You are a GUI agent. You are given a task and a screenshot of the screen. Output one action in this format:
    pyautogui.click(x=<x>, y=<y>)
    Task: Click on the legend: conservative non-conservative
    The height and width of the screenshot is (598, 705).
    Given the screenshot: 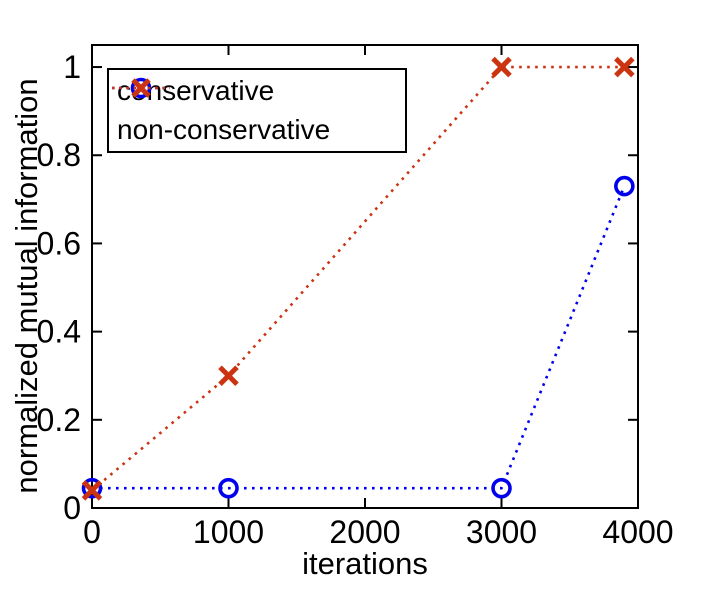 What is the action you would take?
    pyautogui.click(x=257, y=110)
    